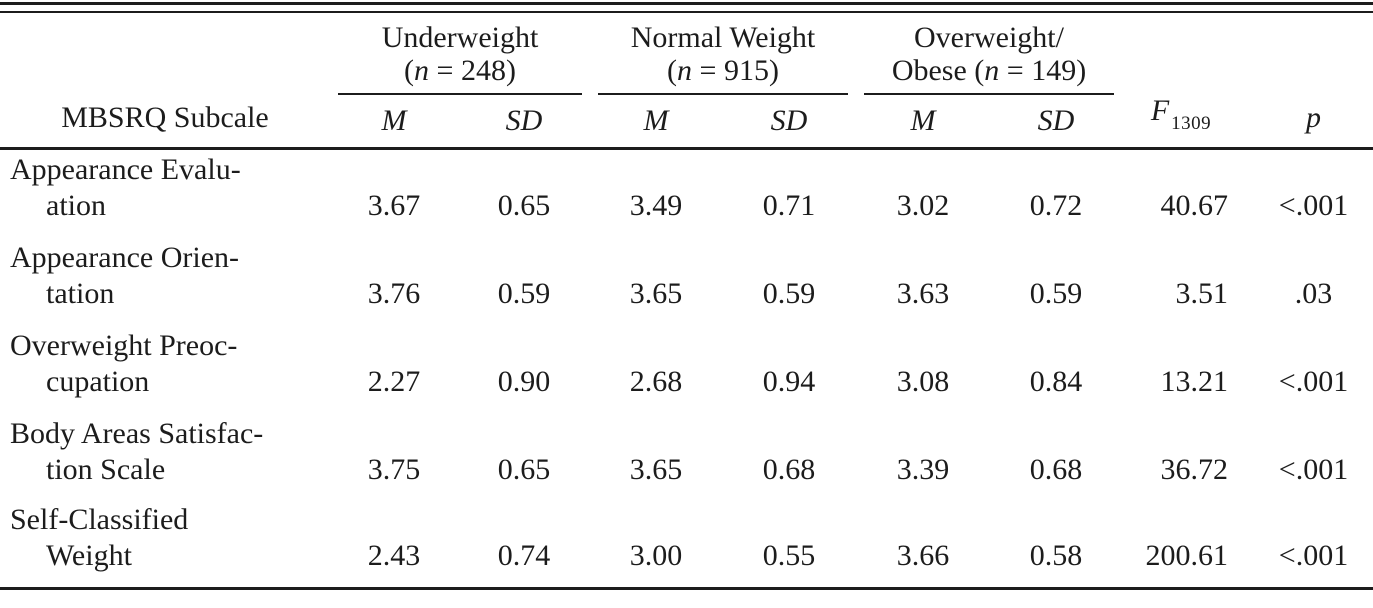  I want to click on subscale-label: Overweight Preoc- cupation, so click(165, 369).